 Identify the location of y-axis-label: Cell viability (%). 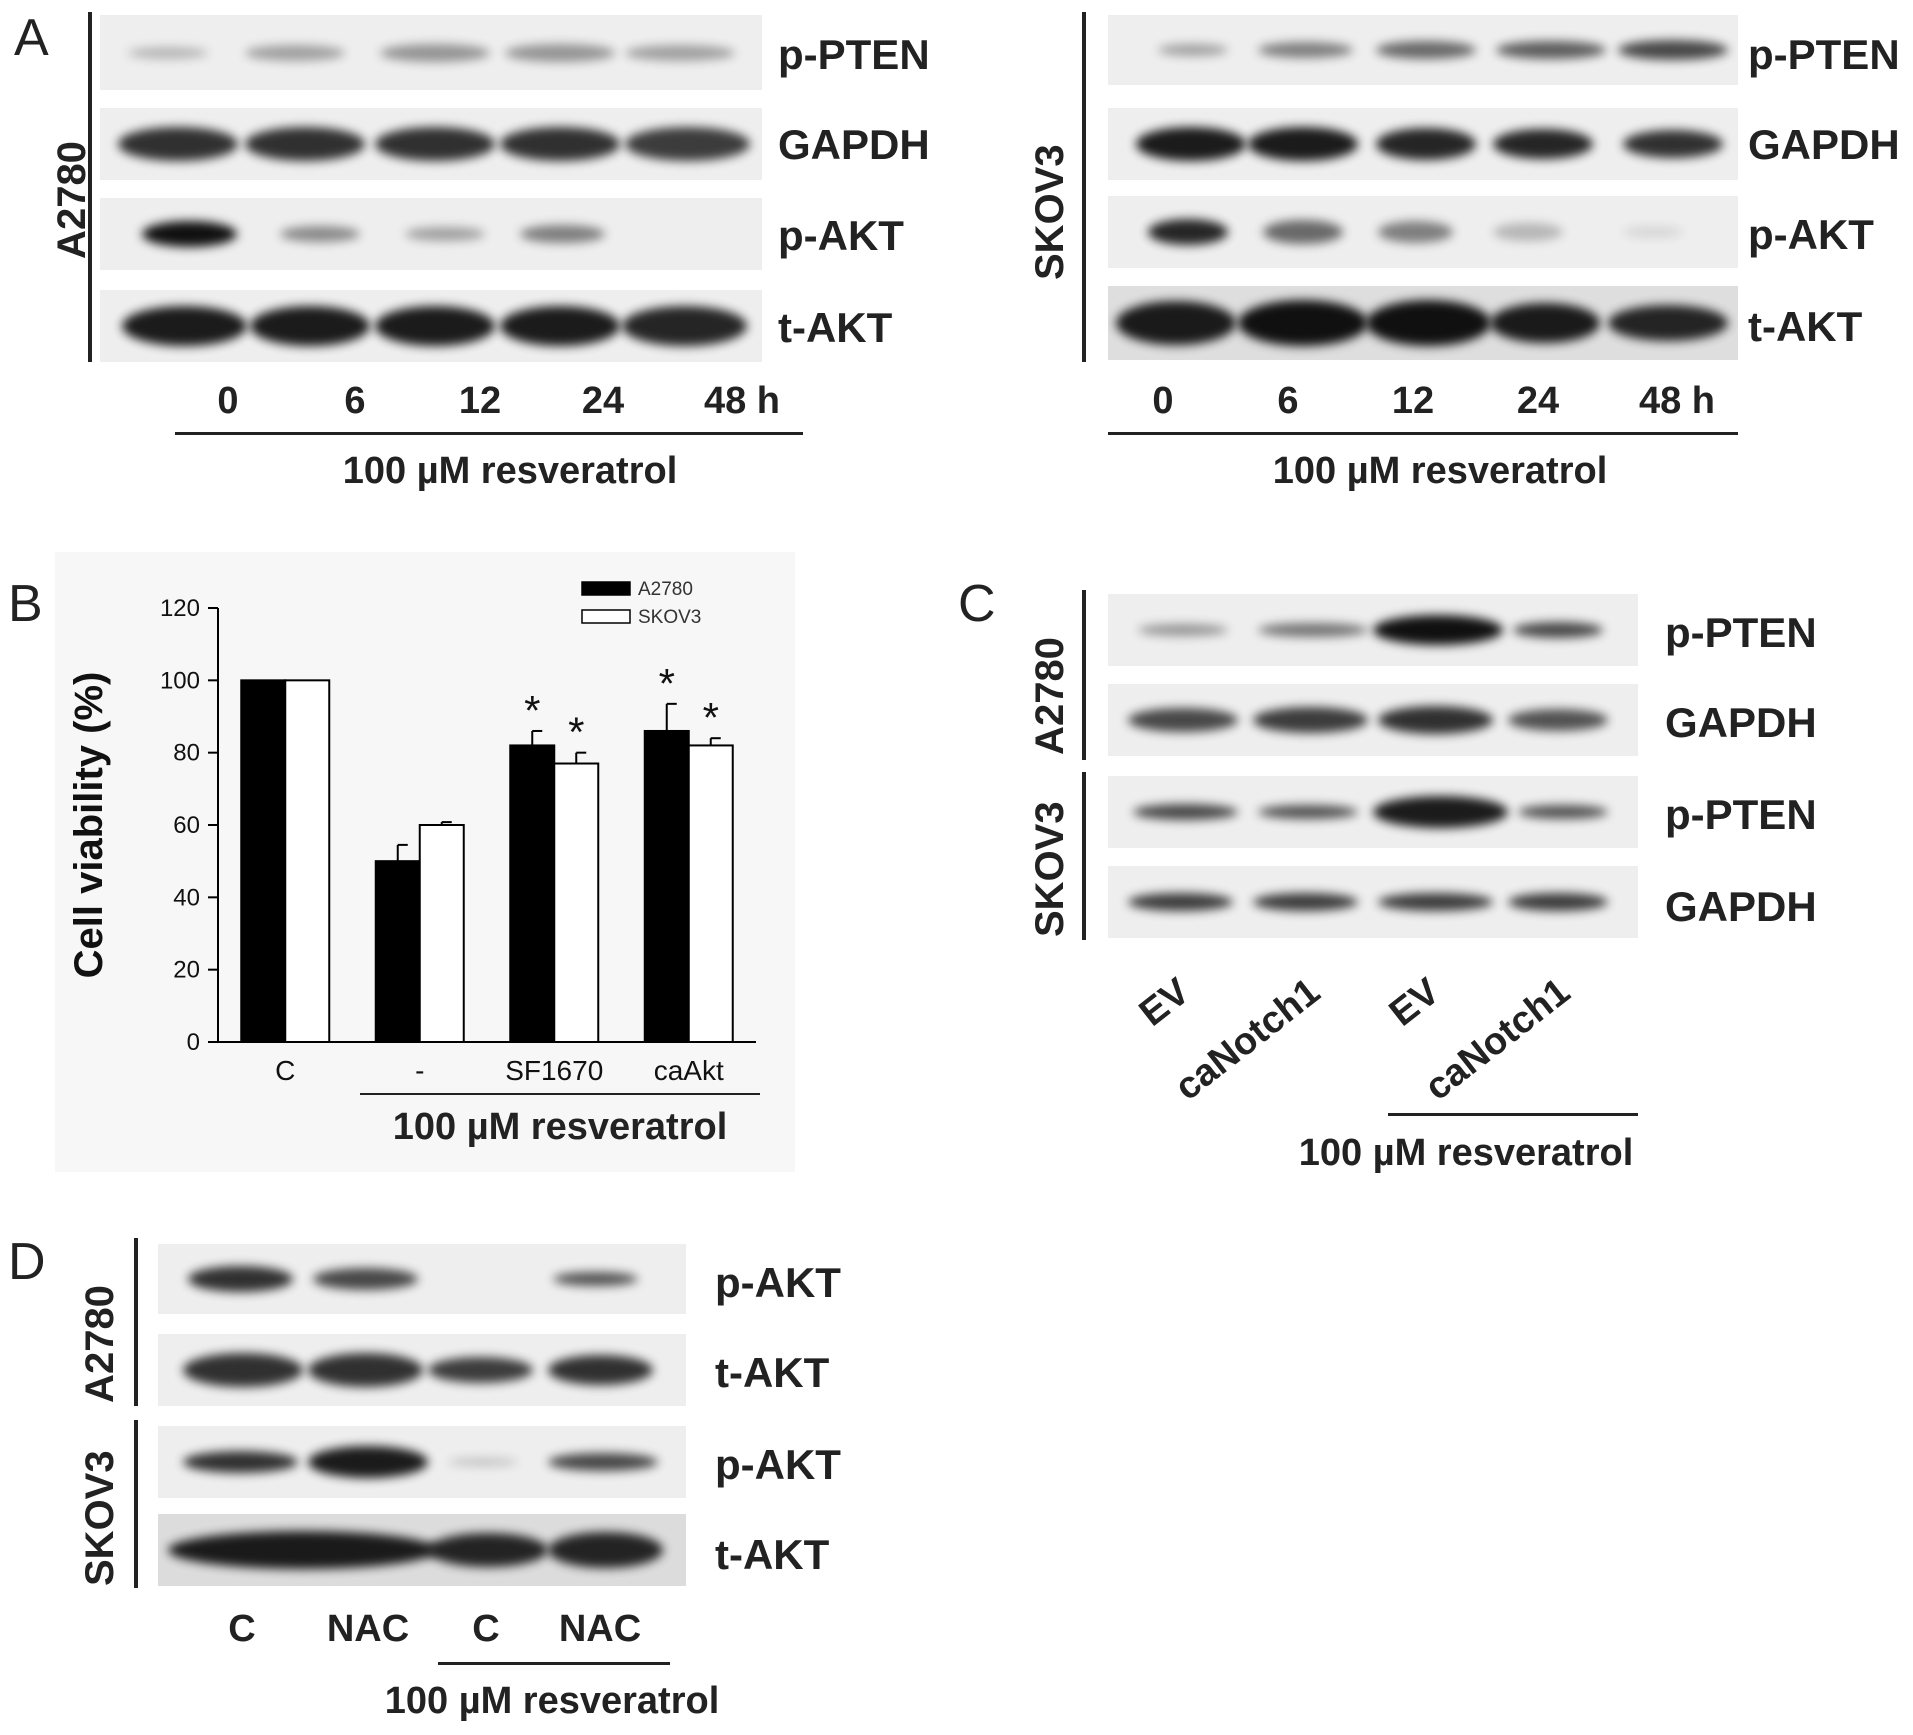
(89, 825).